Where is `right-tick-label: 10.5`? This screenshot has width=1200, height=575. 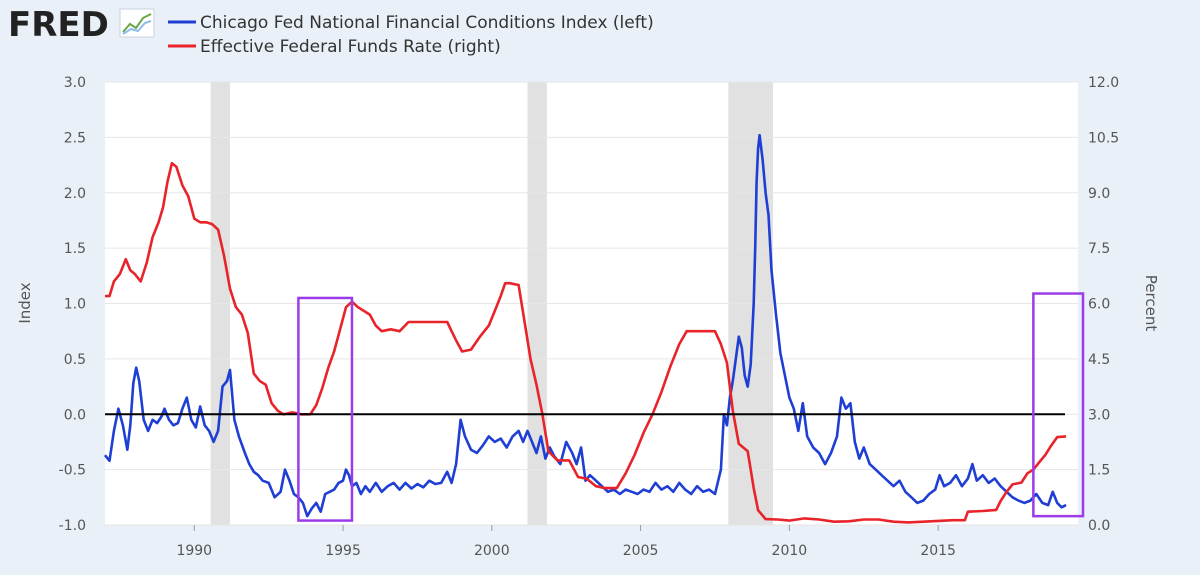
right-tick-label: 10.5 is located at coordinates (1103, 138).